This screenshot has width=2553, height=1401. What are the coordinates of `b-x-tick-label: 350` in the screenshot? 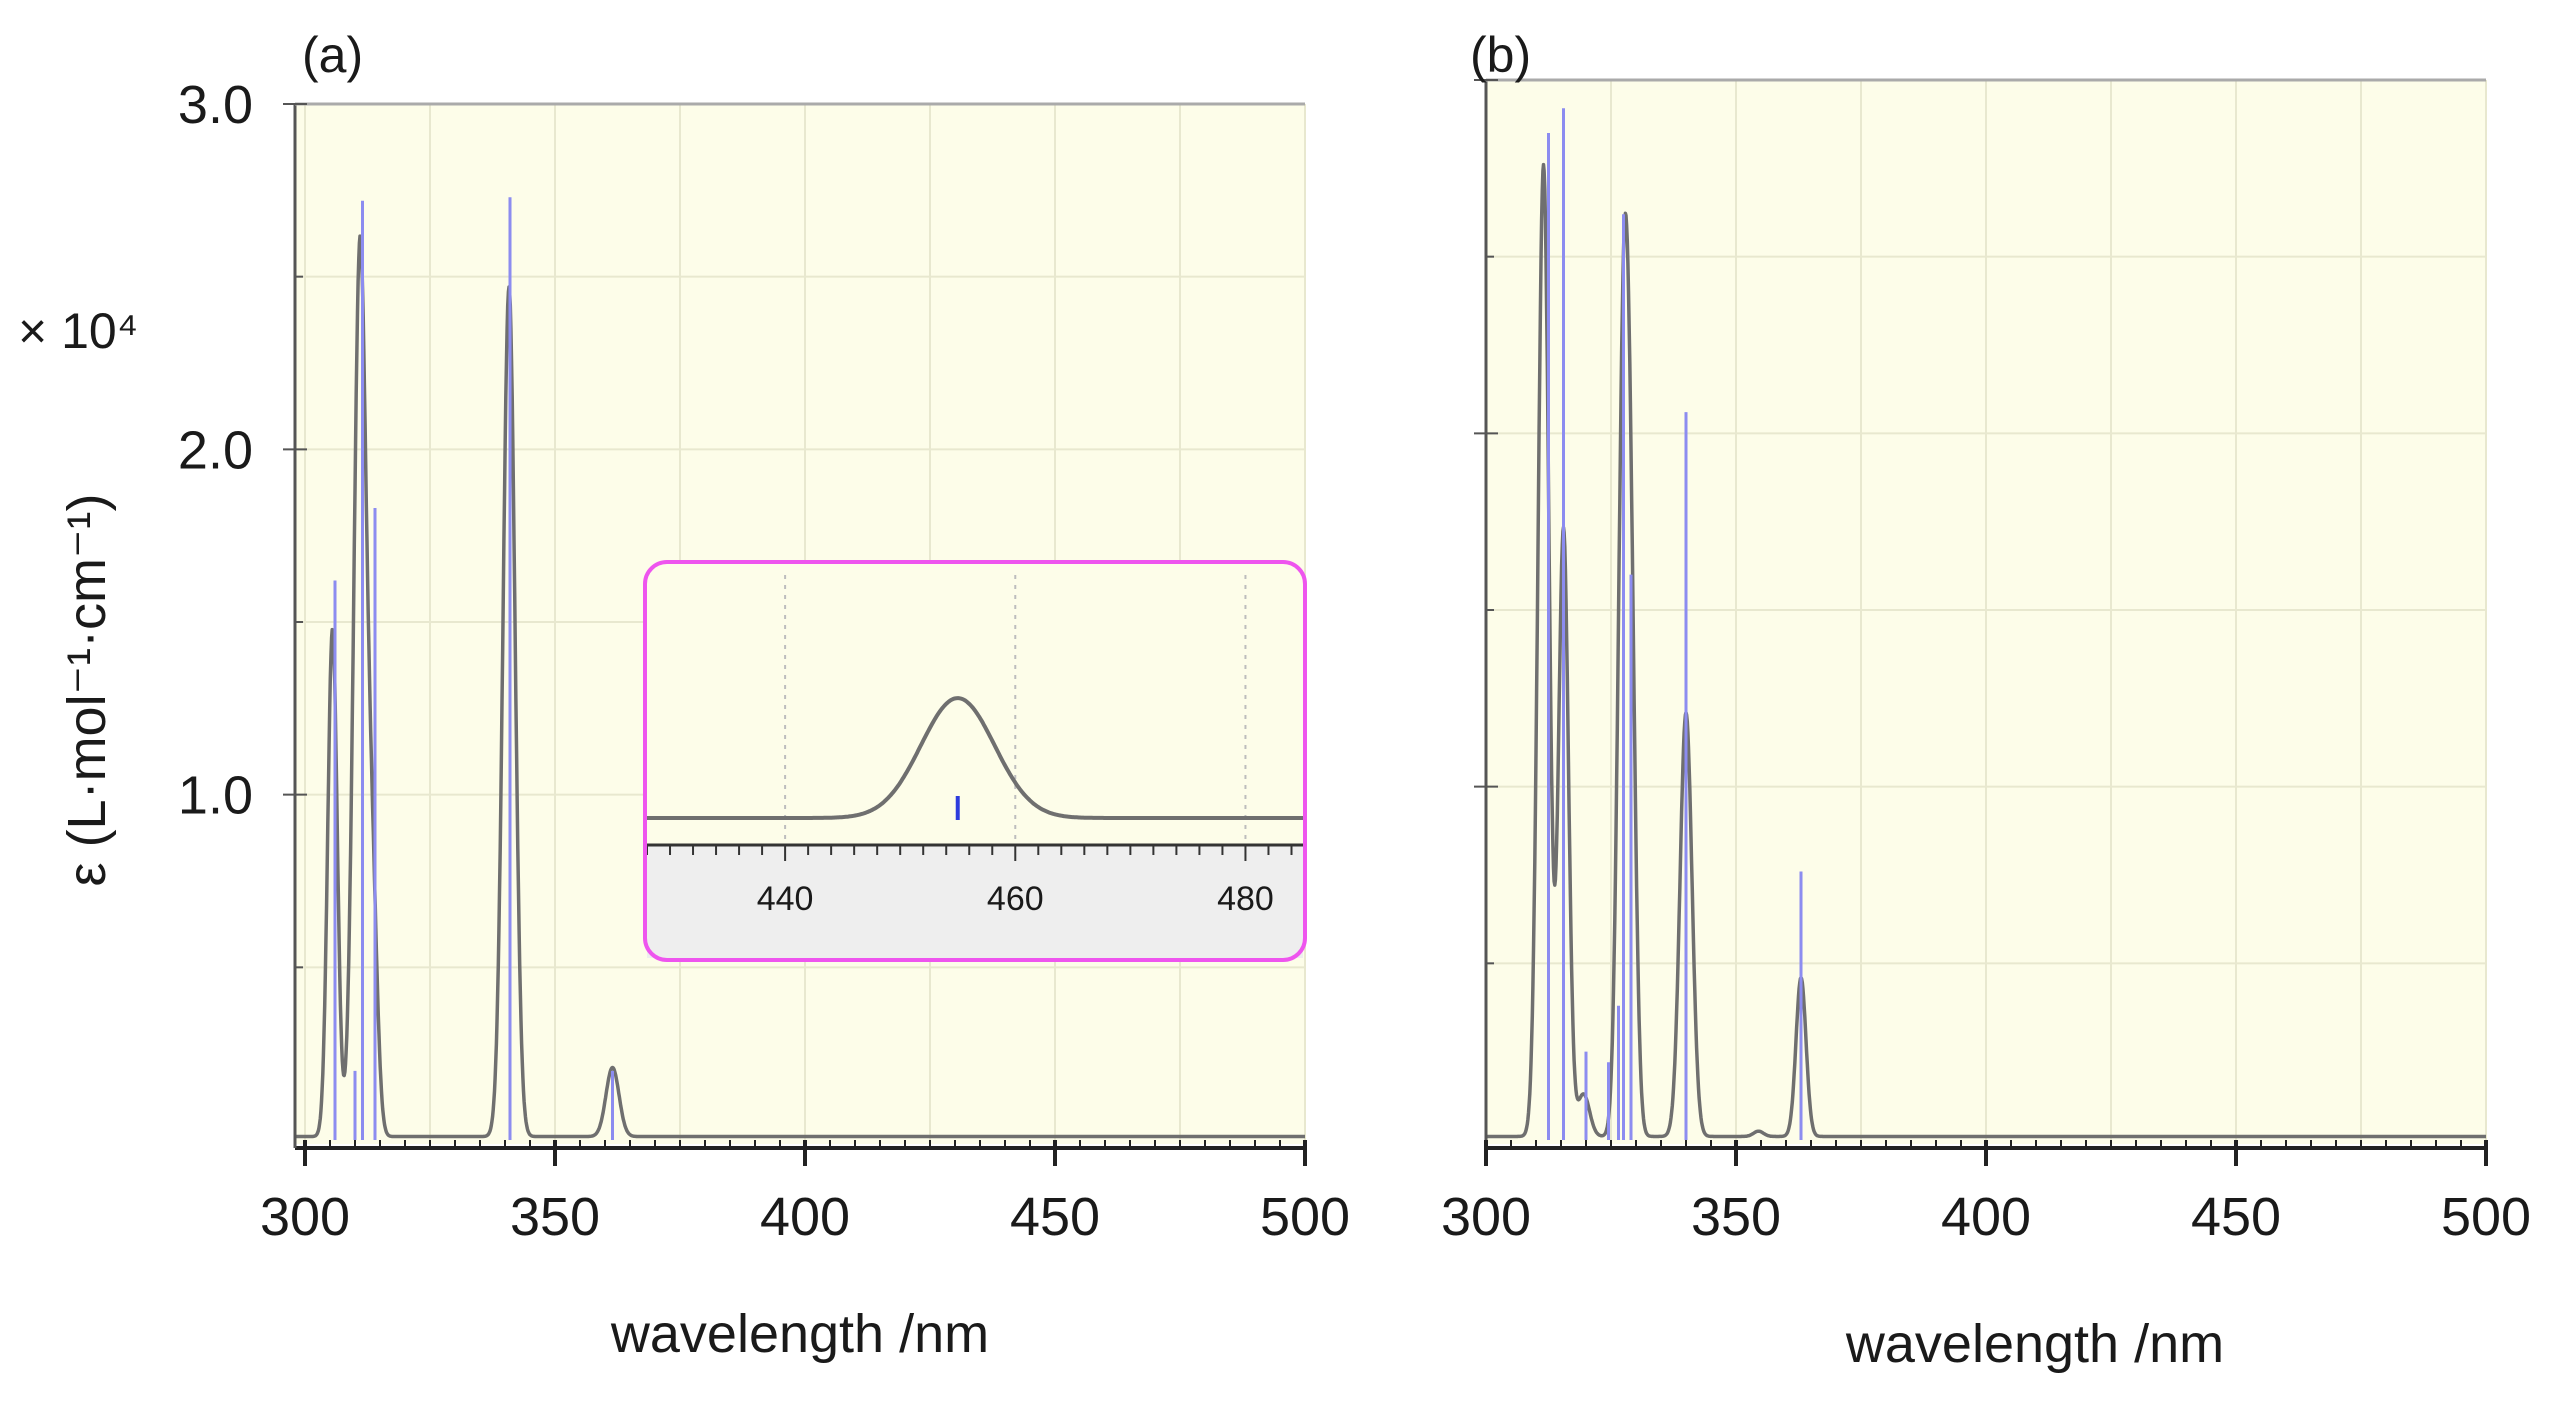 It's located at (1736, 1217).